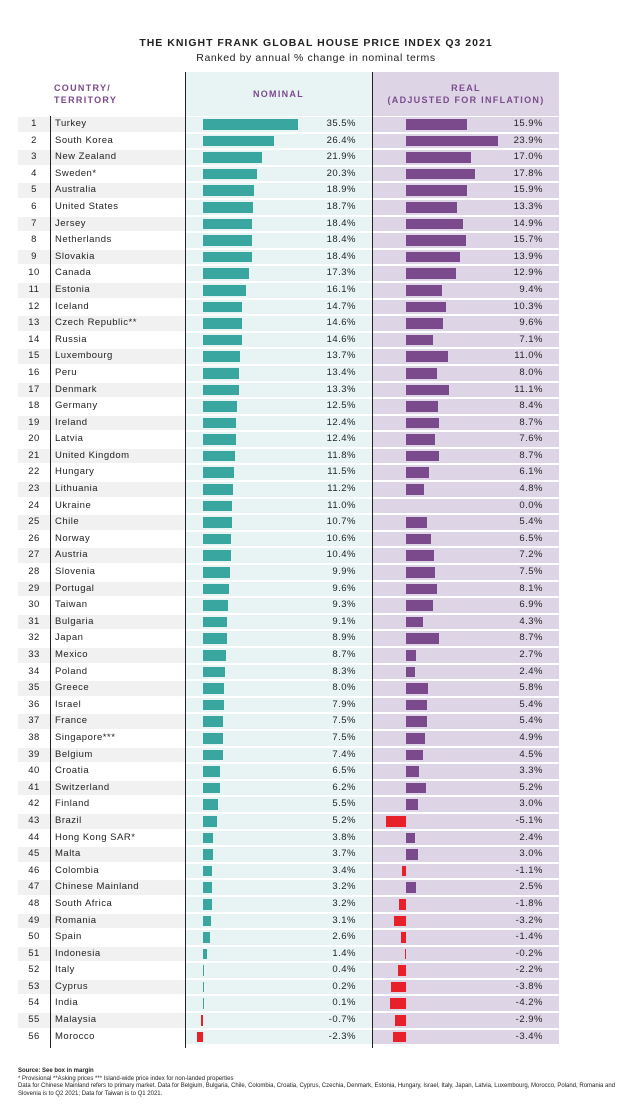 Image resolution: width=632 pixels, height=1108 pixels. Describe the element at coordinates (528, 173) in the screenshot. I see `real-value: 17.8%` at that location.